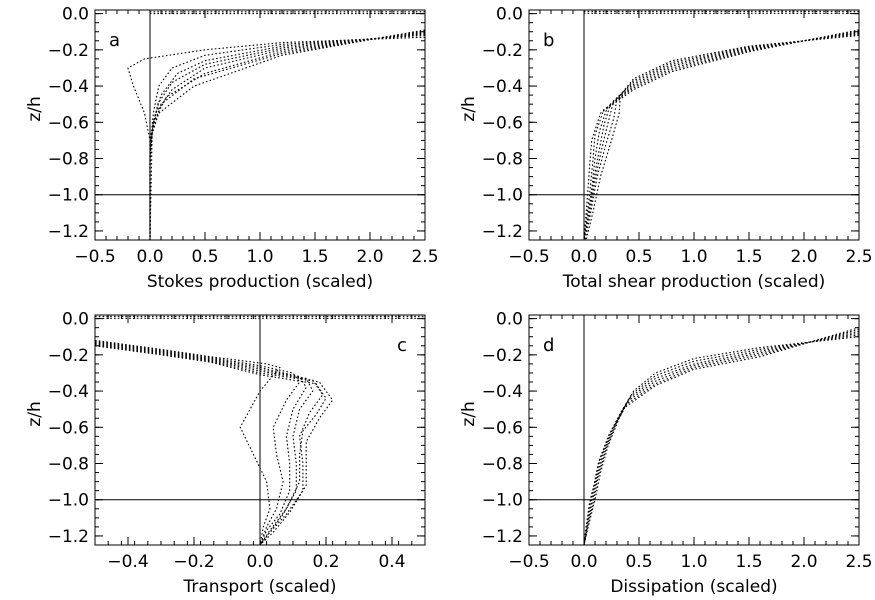  Describe the element at coordinates (127, 562) in the screenshot. I see `x-tick-label: −0.4` at that location.